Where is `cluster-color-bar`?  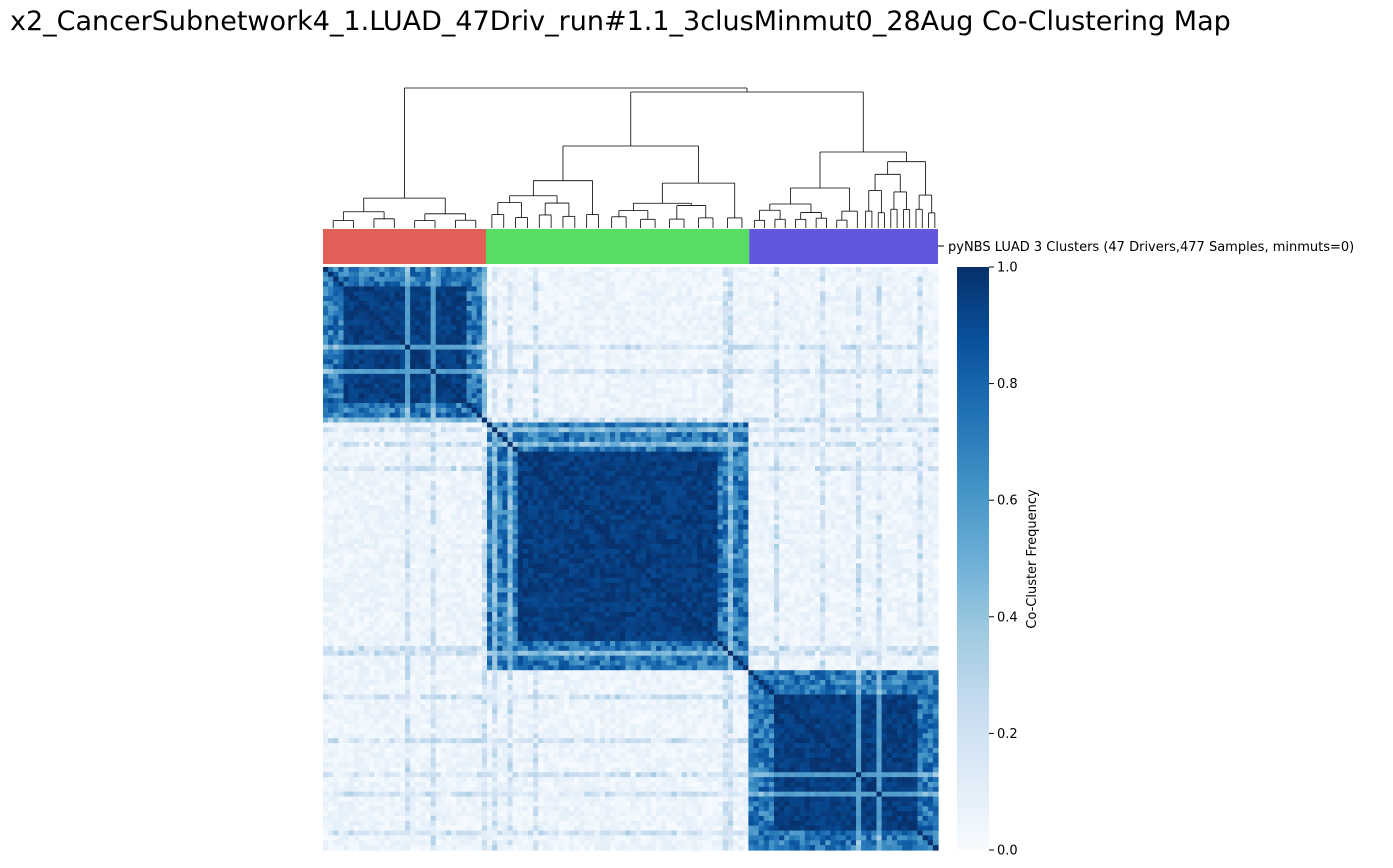 cluster-color-bar is located at coordinates (630, 246).